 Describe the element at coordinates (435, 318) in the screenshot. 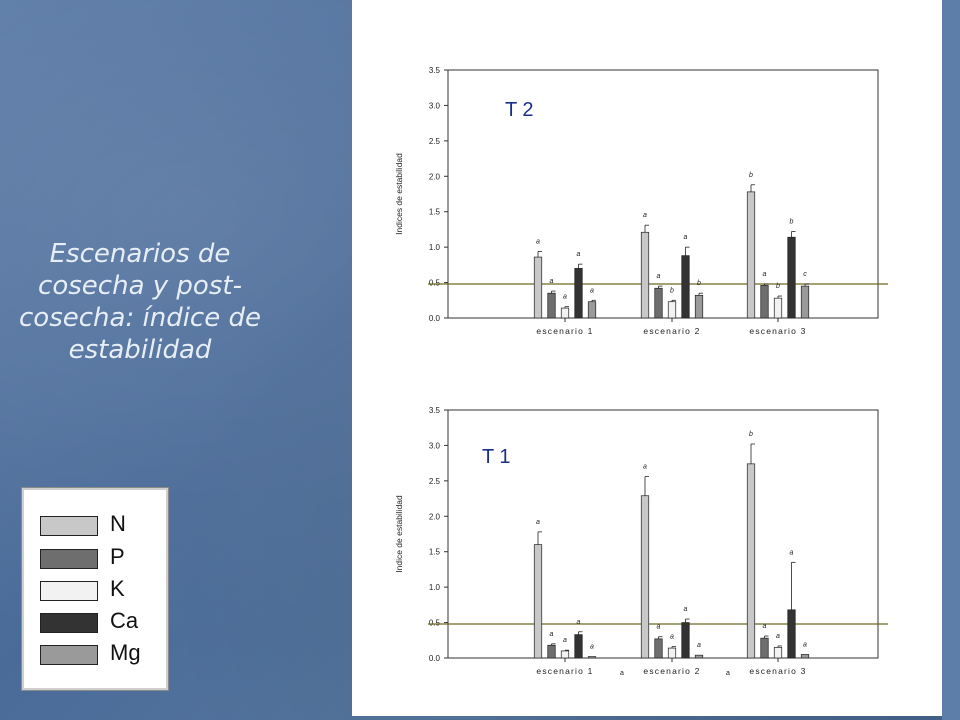

I see `t2-ytick-label: 0.0` at that location.